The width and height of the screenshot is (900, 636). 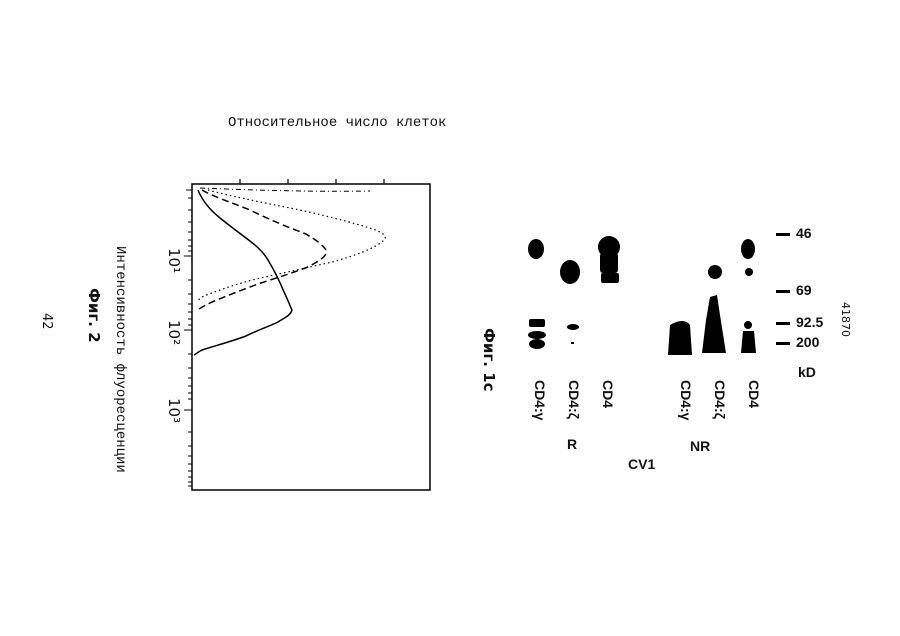 I want to click on gel-bands, so click(x=645, y=295).